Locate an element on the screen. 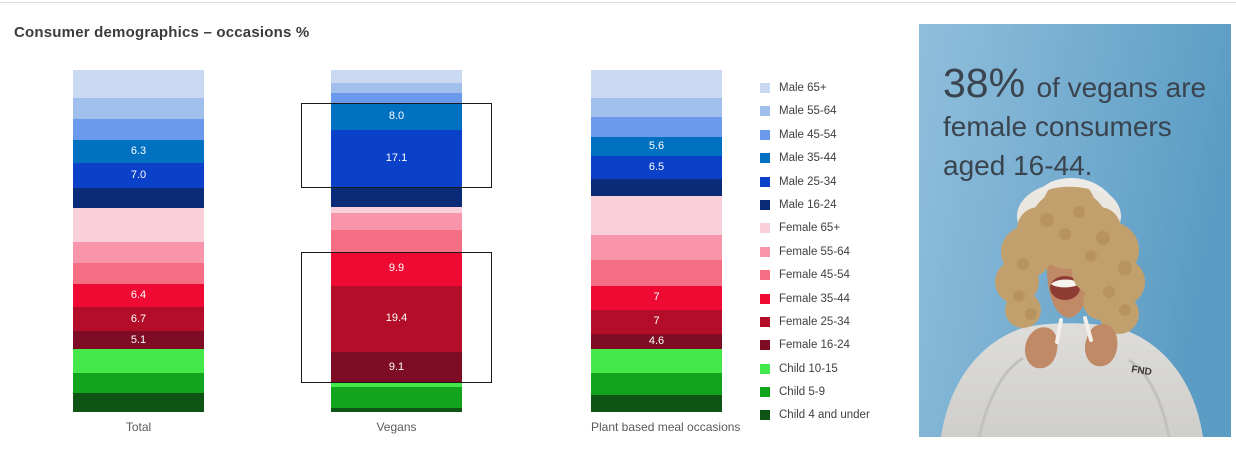 The height and width of the screenshot is (472, 1236). legend-item-female-16-24: Female 16-24 is located at coordinates (815, 345).